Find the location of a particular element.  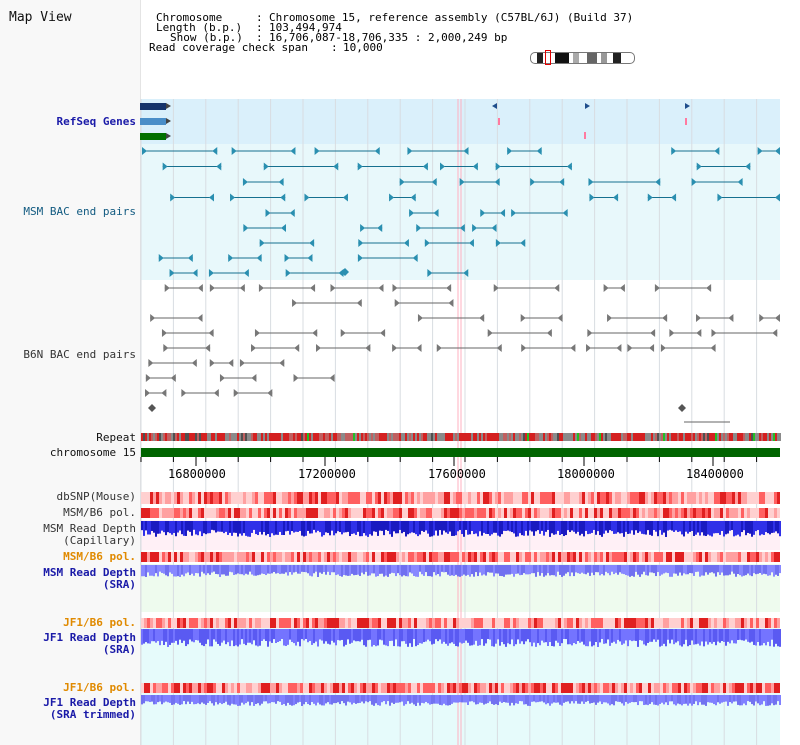

chromosome-ideogram is located at coordinates (582, 58).